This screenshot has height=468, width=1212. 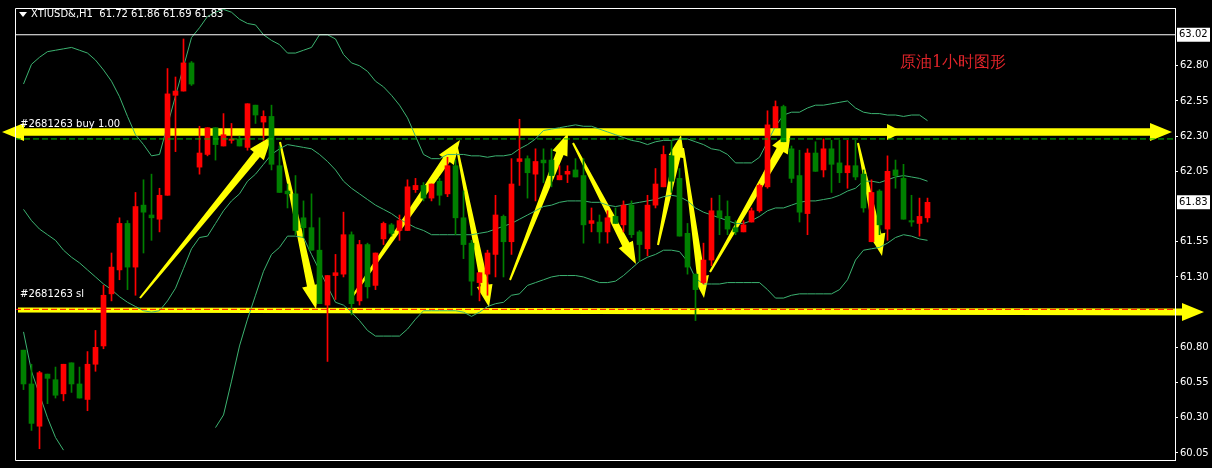 I want to click on text: 61.83, so click(x=1193, y=201).